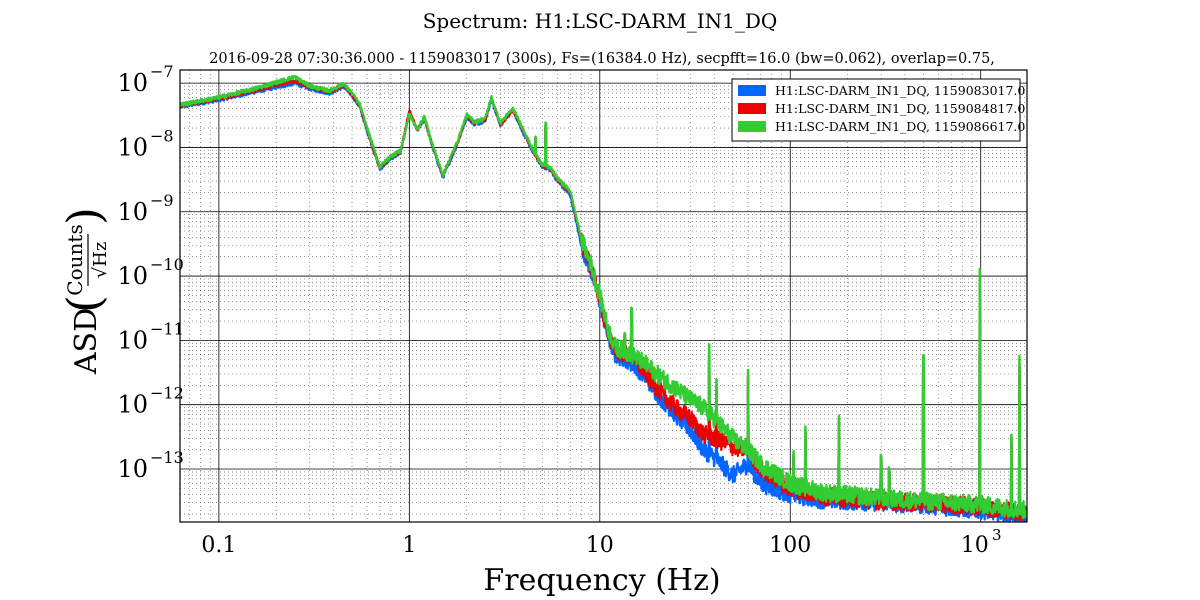 This screenshot has height=600, width=1200. What do you see at coordinates (600, 21) in the screenshot?
I see `chart-title: Spectrum: H1:LSC-DARM_IN1_DQ` at bounding box center [600, 21].